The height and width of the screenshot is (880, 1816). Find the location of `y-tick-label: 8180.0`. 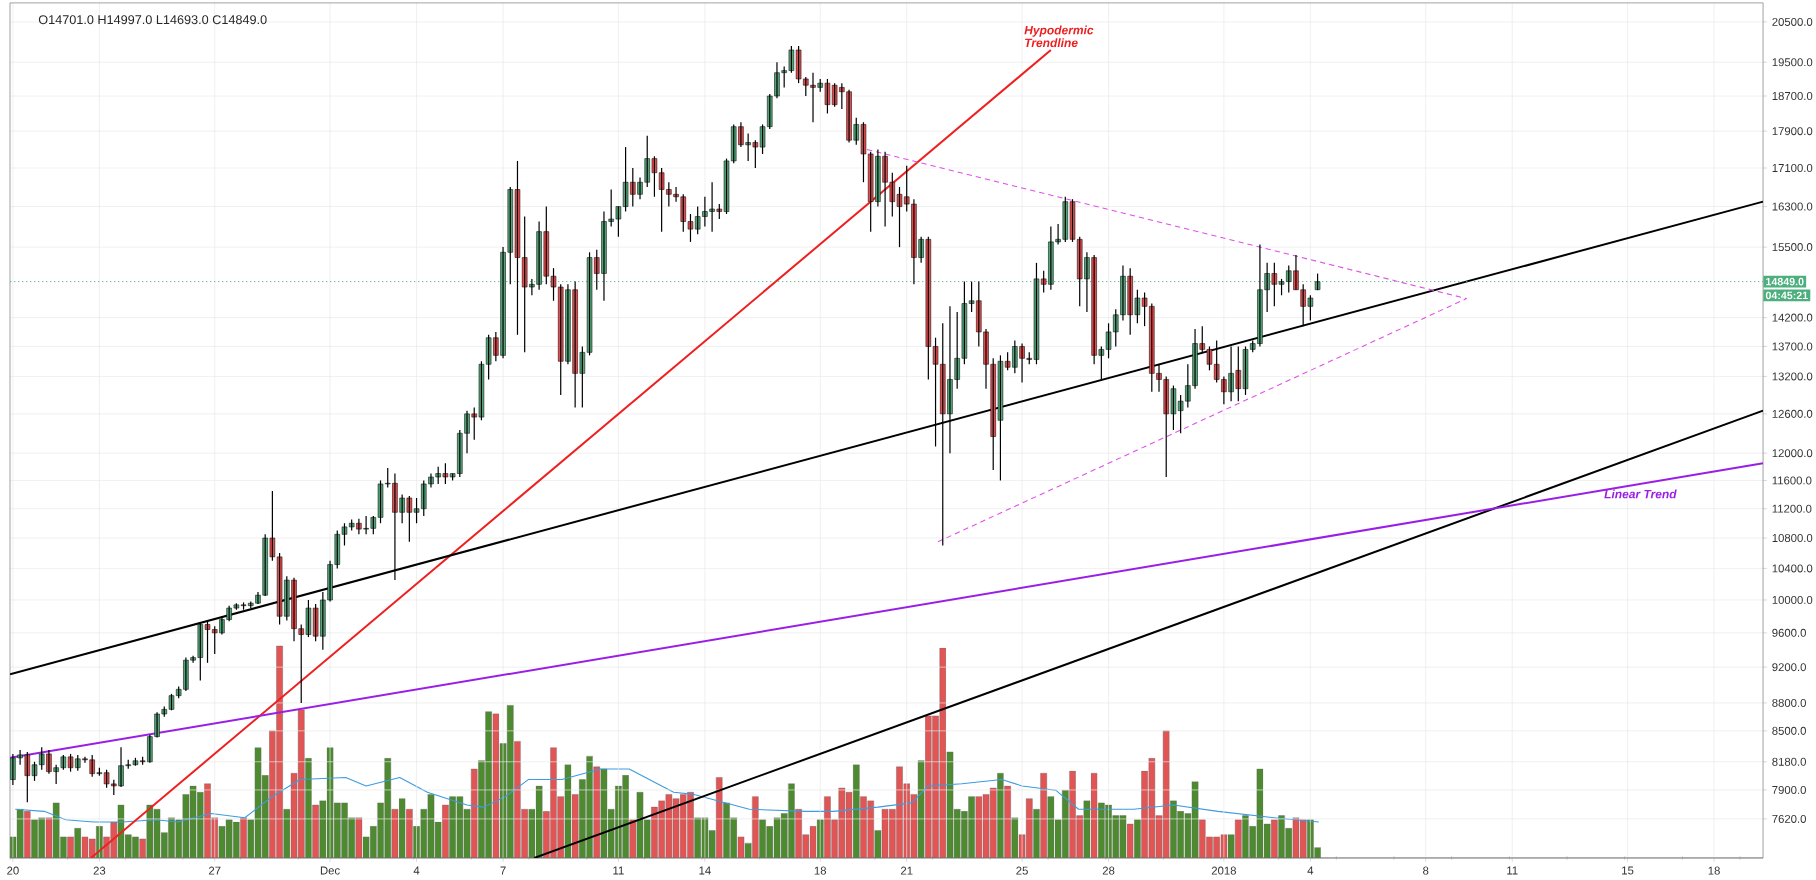

y-tick-label: 8180.0 is located at coordinates (1789, 761).